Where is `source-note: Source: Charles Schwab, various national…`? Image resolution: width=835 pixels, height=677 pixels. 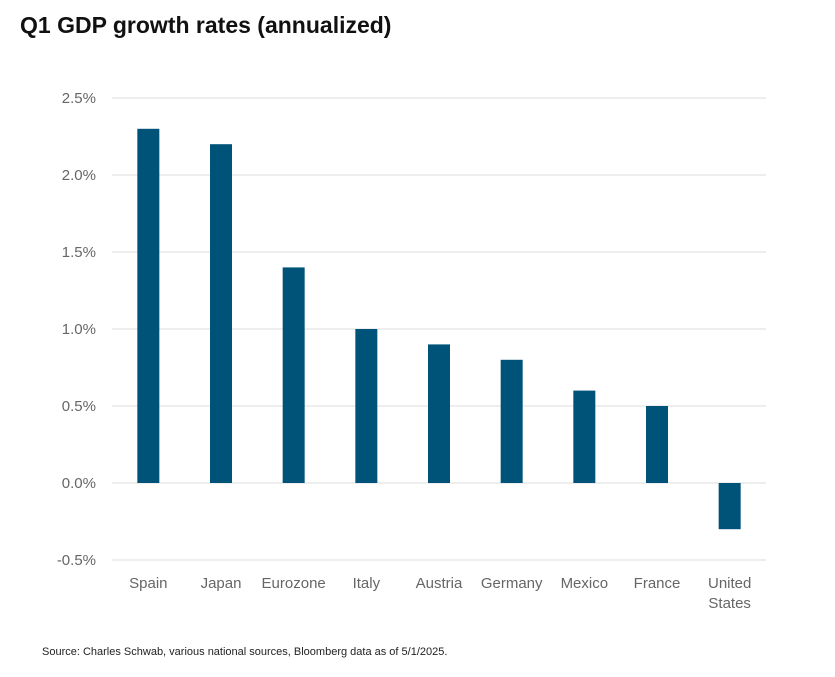 source-note: Source: Charles Schwab, various national… is located at coordinates (245, 652).